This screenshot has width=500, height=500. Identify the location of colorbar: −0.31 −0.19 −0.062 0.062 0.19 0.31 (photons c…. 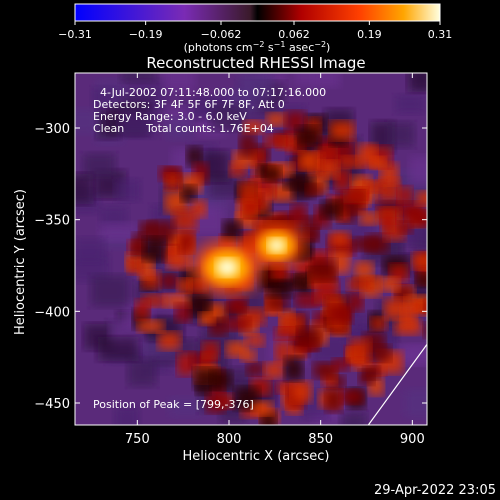
(255, 28).